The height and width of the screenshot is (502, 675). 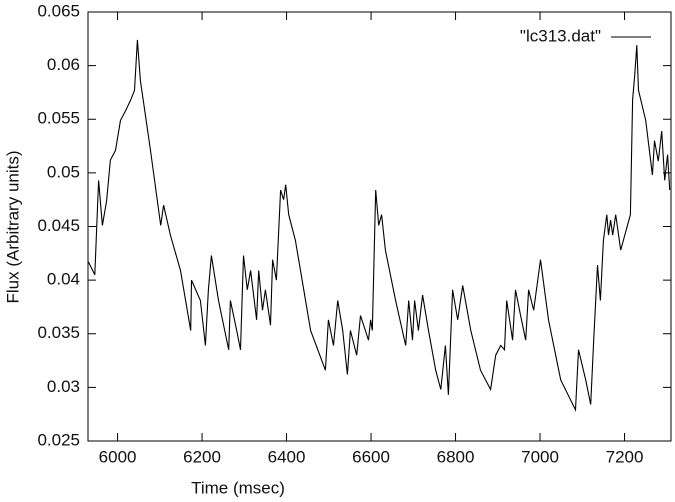 What do you see at coordinates (58, 10) in the screenshot?
I see `y-tick-label: 0.065` at bounding box center [58, 10].